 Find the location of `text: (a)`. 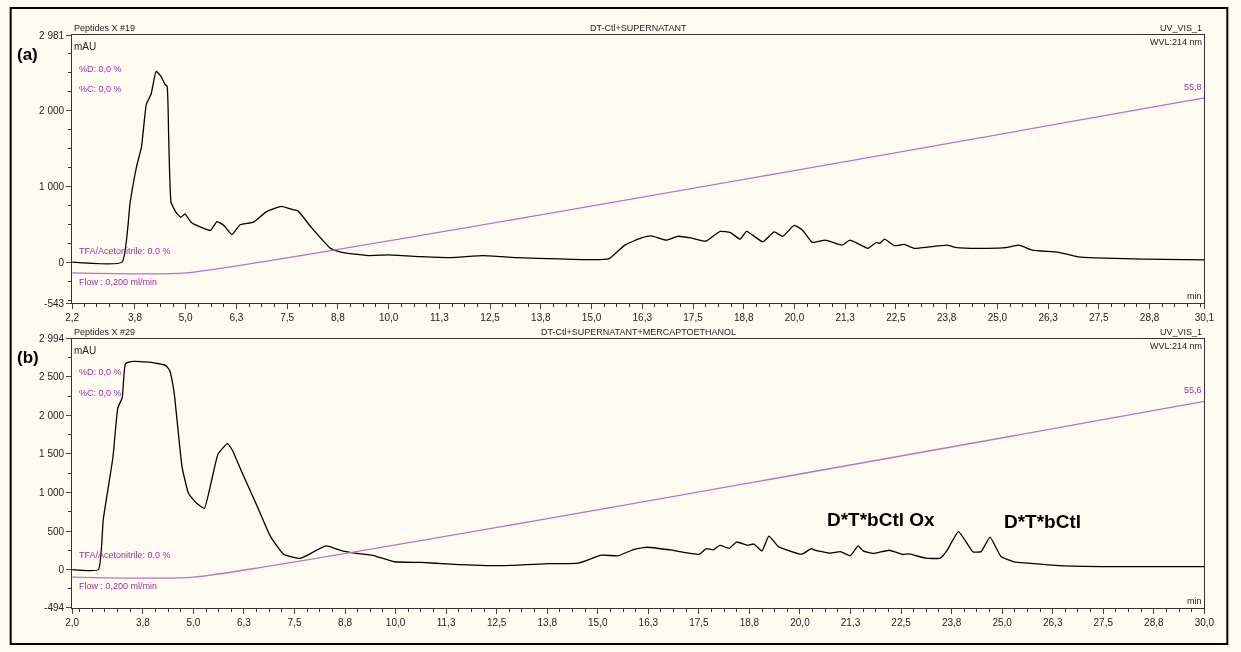

text: (a) is located at coordinates (27, 54).